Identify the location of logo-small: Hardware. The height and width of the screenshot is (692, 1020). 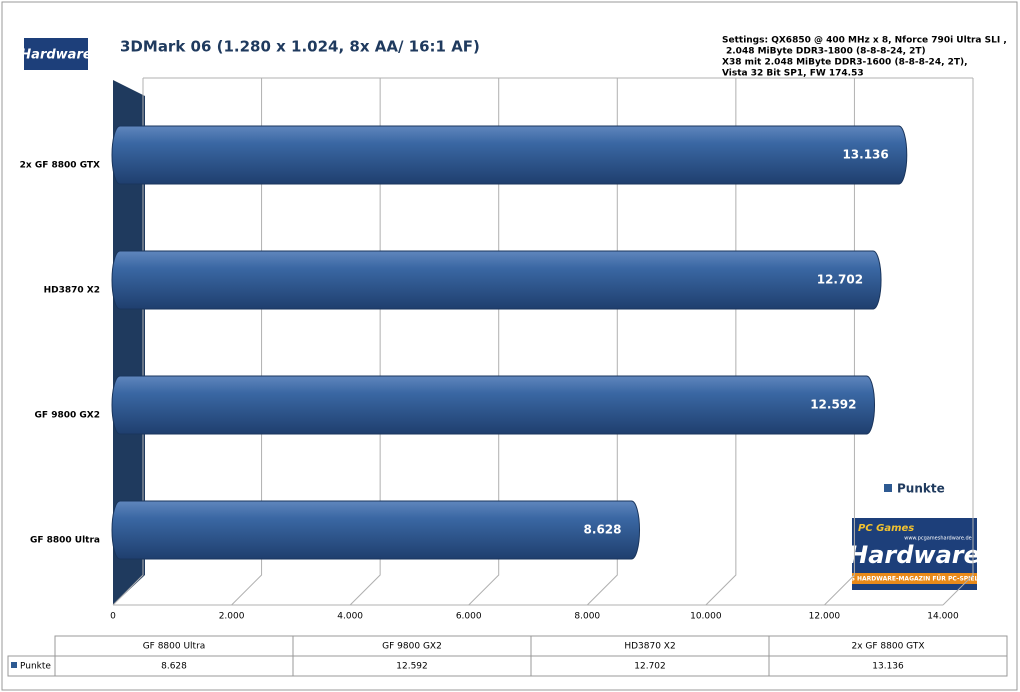
(56, 54).